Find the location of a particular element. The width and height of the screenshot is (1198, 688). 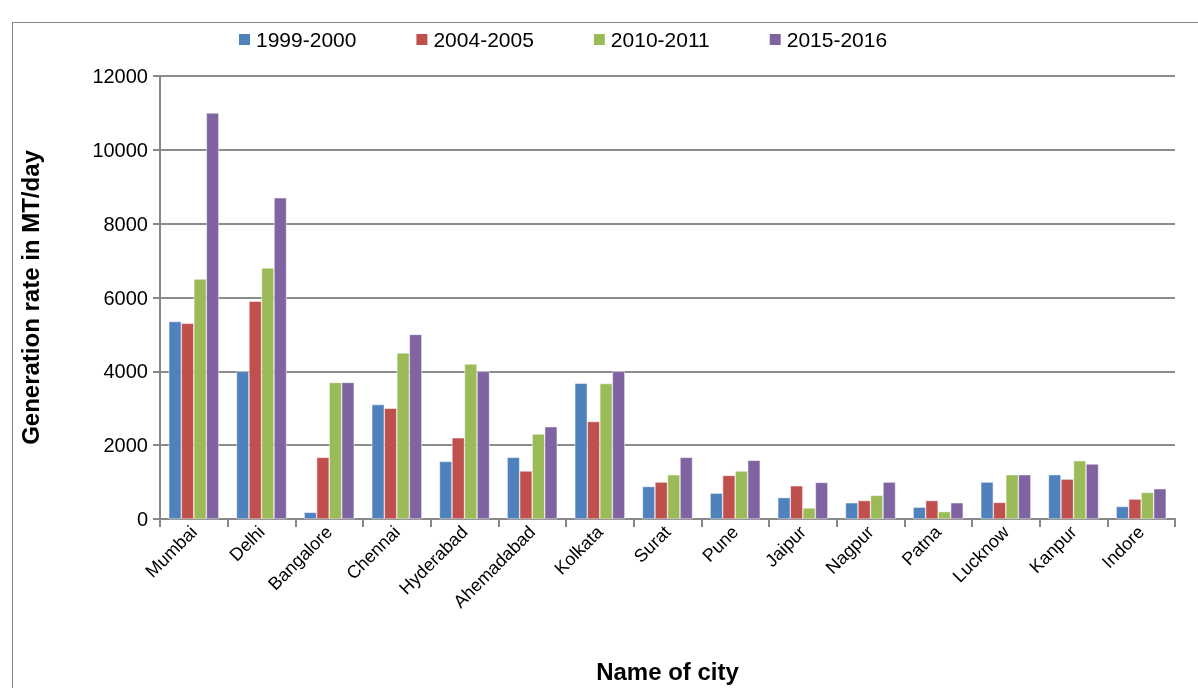

y-tick-label: 10000 is located at coordinates (120, 149).